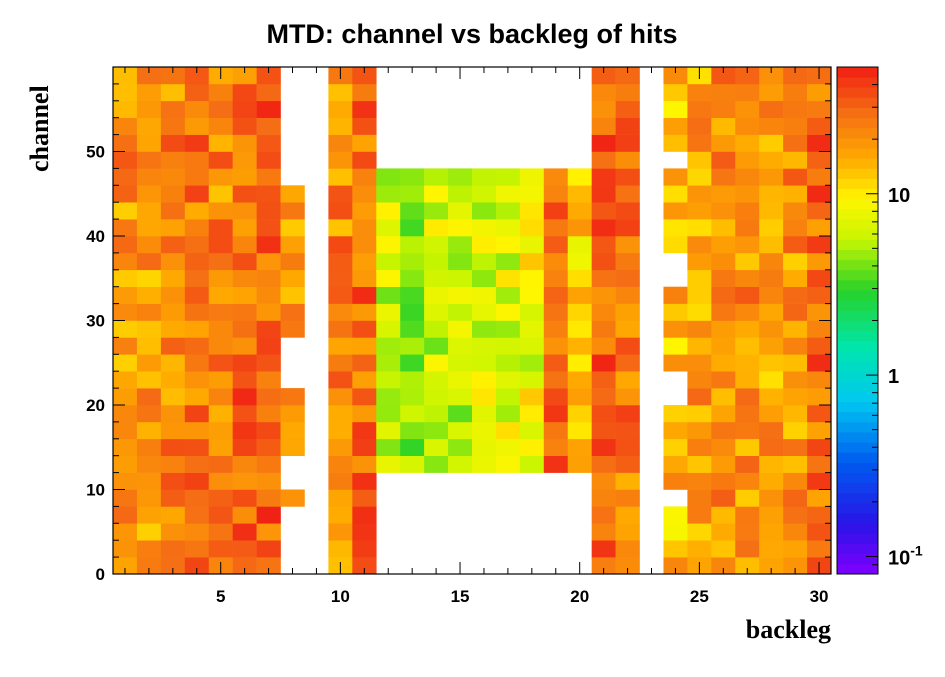 This screenshot has width=945, height=677. I want to click on y-axis-title: channel, so click(39, 128).